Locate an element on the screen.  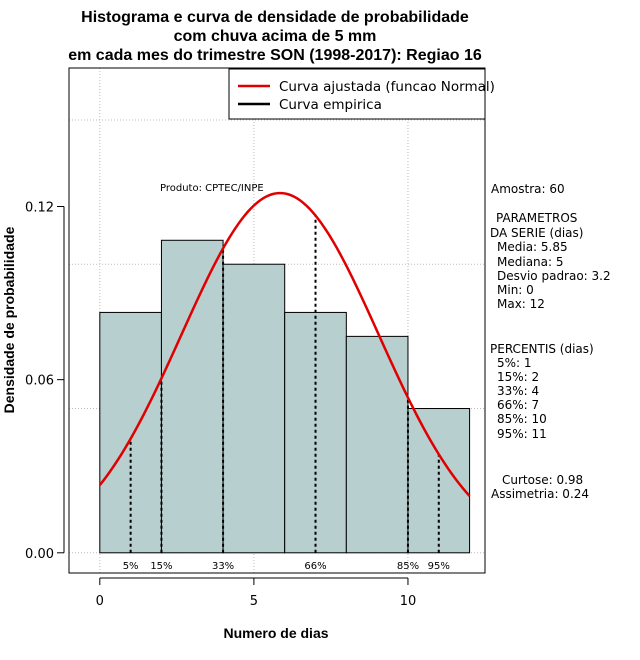
chart-title-line-2: com chuva acima de 5 mm is located at coordinates (275, 36).